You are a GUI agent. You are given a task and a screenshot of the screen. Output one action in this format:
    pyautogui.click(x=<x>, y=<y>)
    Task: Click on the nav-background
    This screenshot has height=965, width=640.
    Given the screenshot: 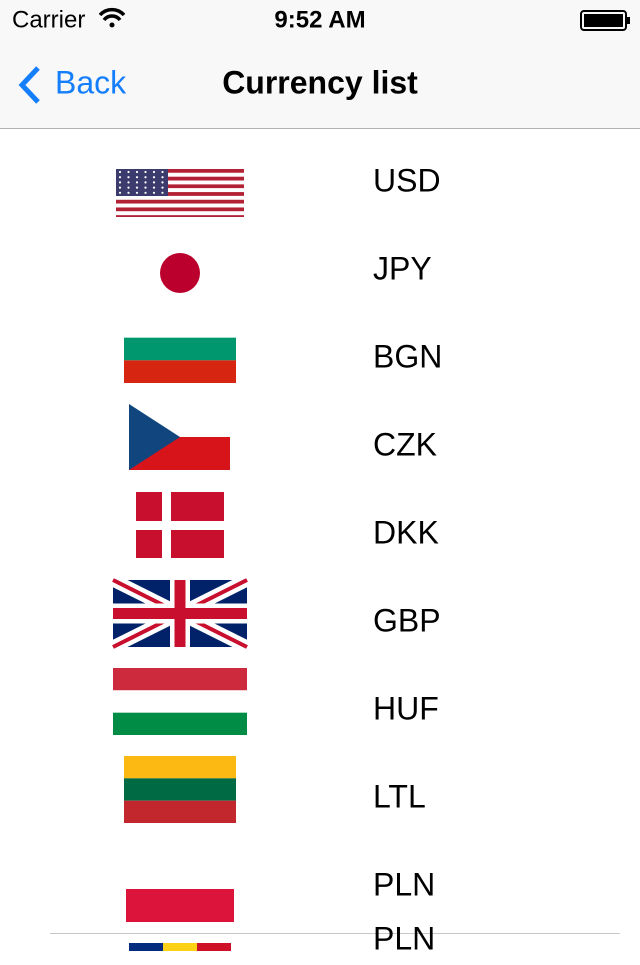 What is the action you would take?
    pyautogui.click(x=320, y=64)
    